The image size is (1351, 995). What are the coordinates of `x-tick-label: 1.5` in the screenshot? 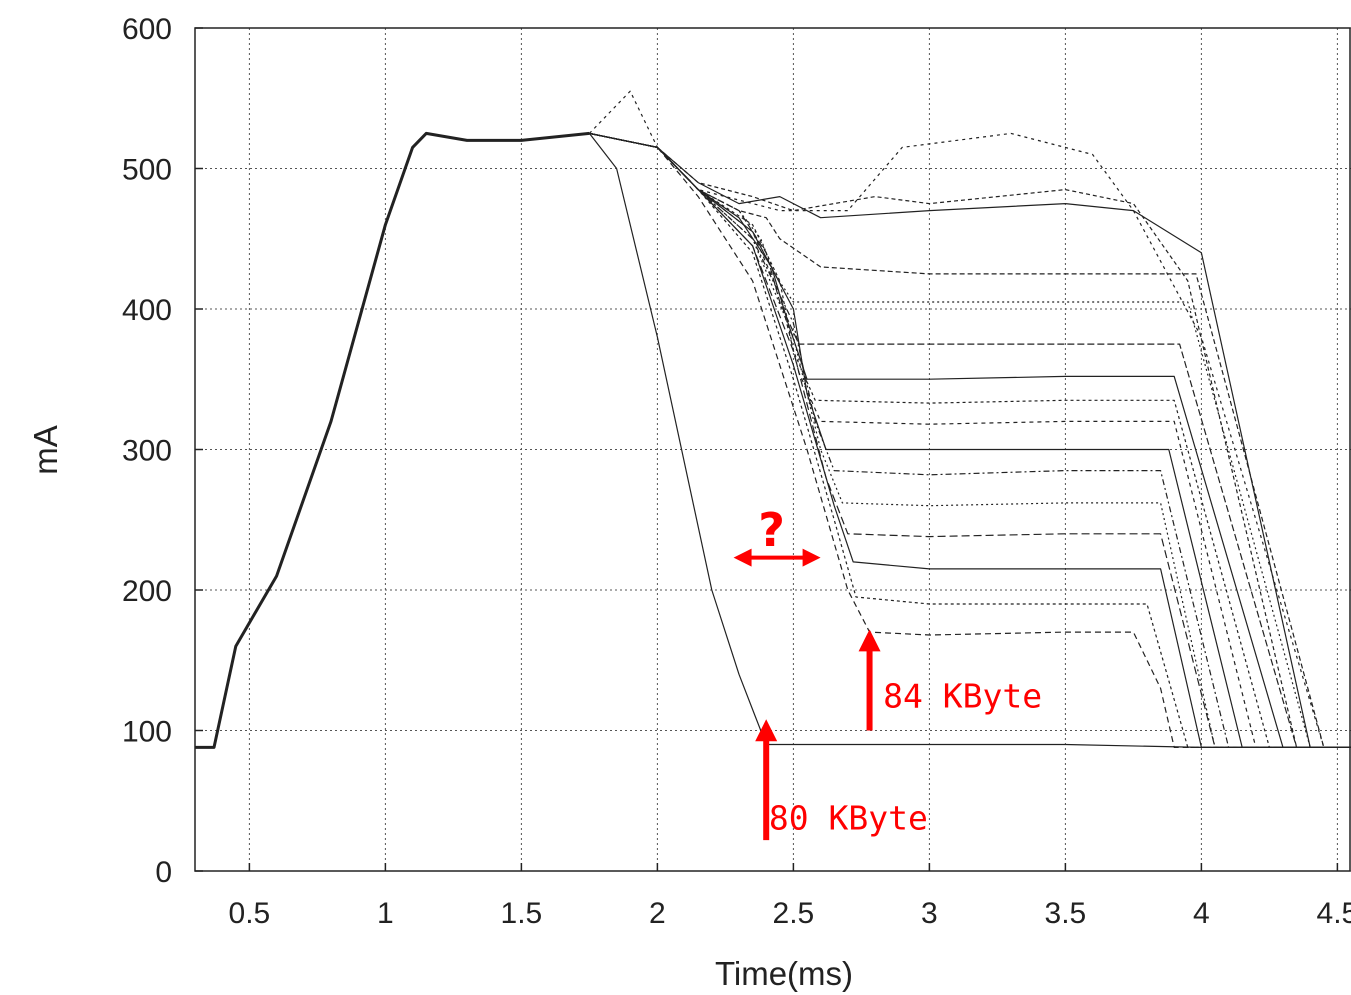 It's located at (522, 913).